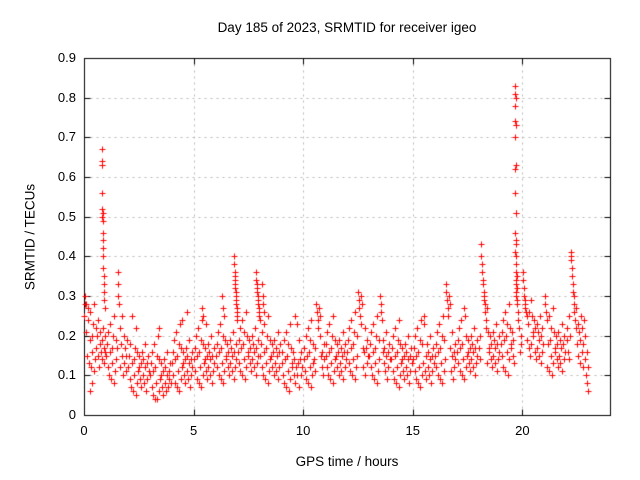  I want to click on x-tick-label: 10, so click(303, 430).